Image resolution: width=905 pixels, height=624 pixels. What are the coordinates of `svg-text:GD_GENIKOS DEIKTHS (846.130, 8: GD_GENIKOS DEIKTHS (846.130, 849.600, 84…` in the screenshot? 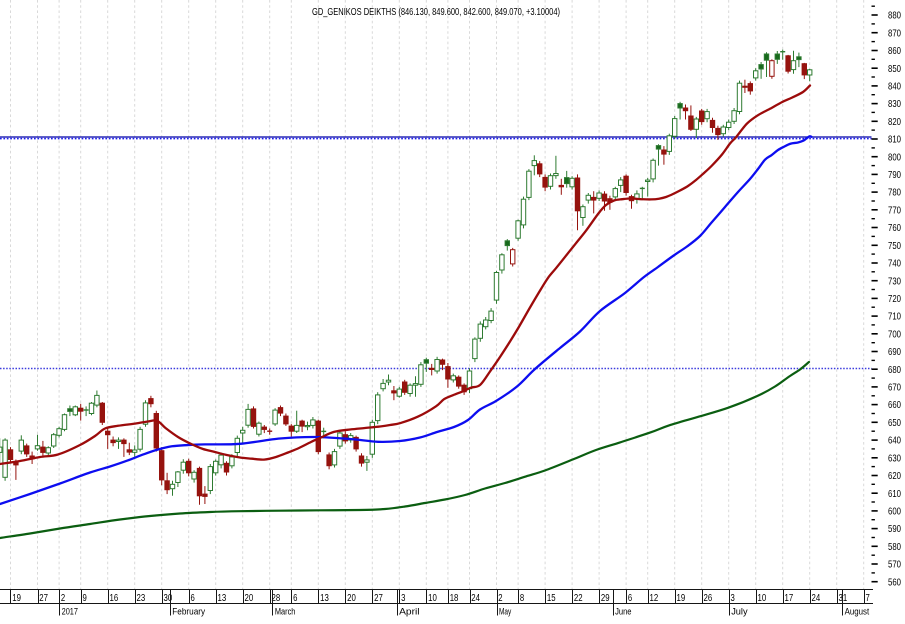 It's located at (436, 12).